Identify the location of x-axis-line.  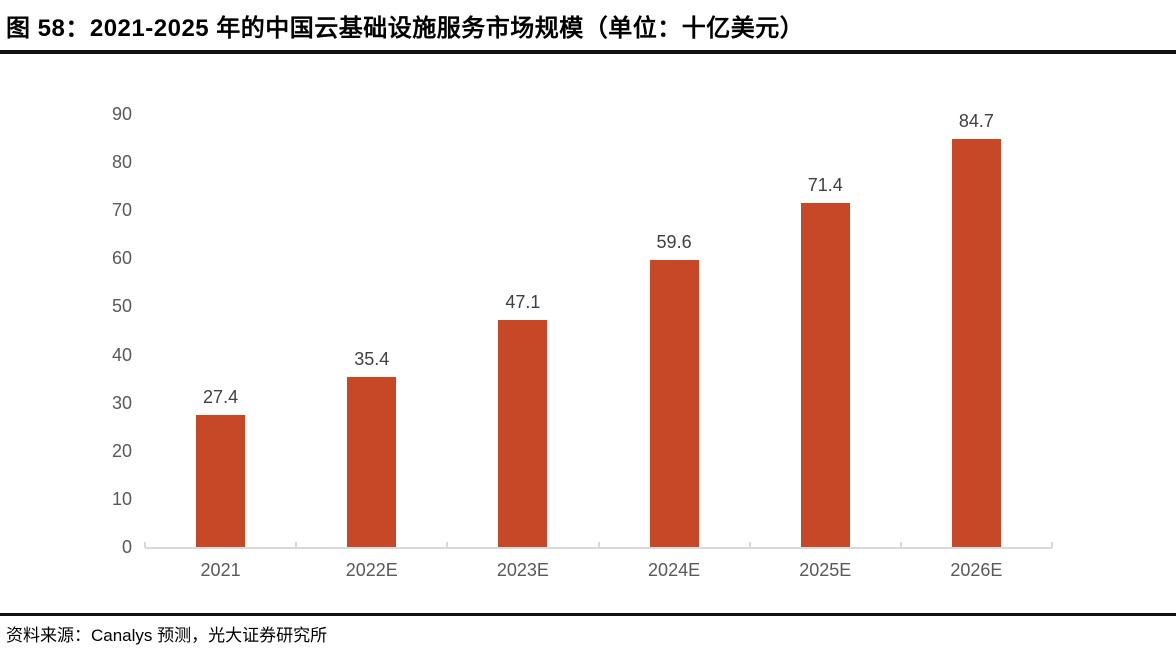
(598, 548).